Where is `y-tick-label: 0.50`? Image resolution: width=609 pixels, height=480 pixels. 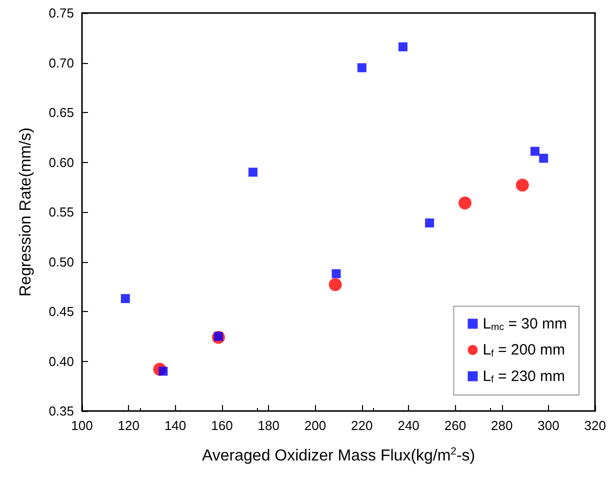 y-tick-label: 0.50 is located at coordinates (61, 262).